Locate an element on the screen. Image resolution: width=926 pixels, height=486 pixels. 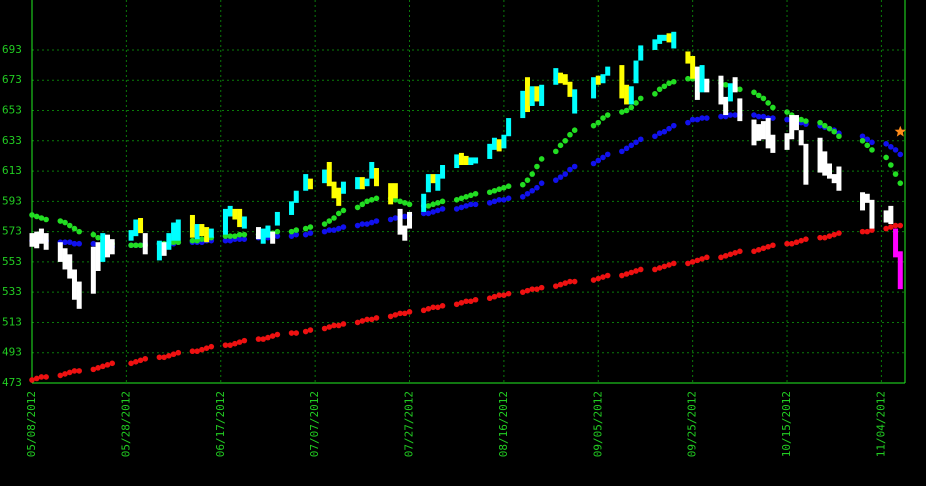
y-tick-label: 593 is located at coordinates (12, 200).